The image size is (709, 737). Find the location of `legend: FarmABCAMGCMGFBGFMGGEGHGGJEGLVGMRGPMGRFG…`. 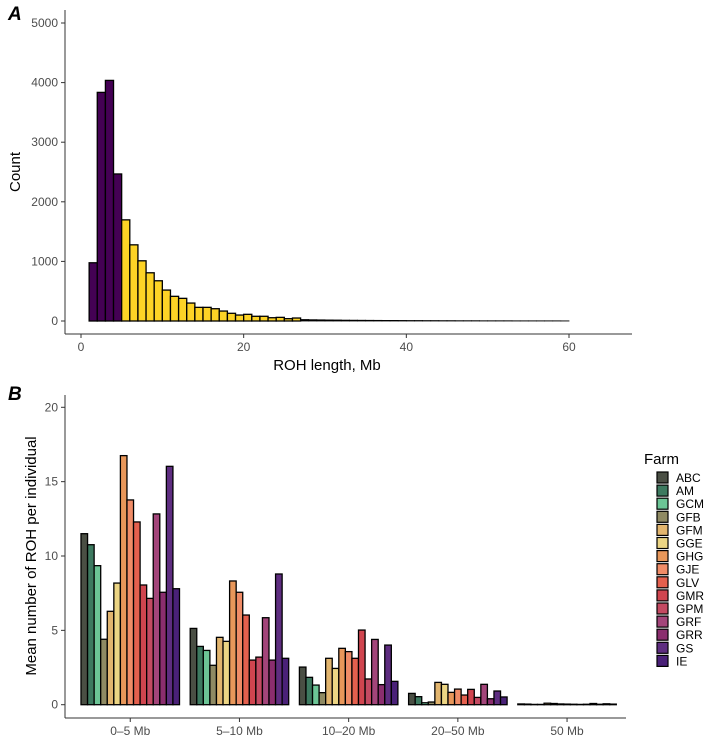

legend: FarmABCAMGCMGFBGFMGGEGHGGJEGLVGMRGPMGRFG… is located at coordinates (674, 559).